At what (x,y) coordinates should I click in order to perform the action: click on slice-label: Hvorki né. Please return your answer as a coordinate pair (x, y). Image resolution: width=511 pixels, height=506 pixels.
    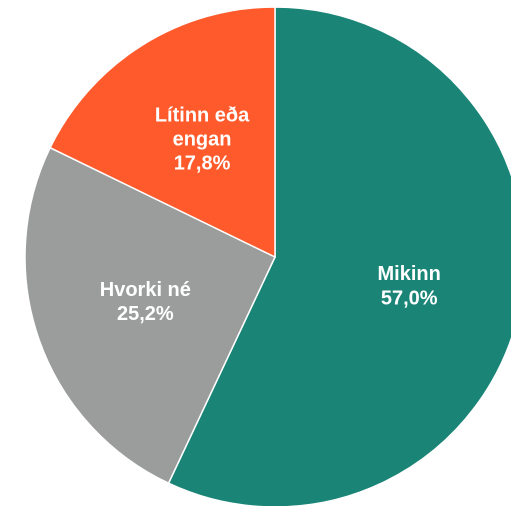
    Looking at the image, I should click on (145, 290).